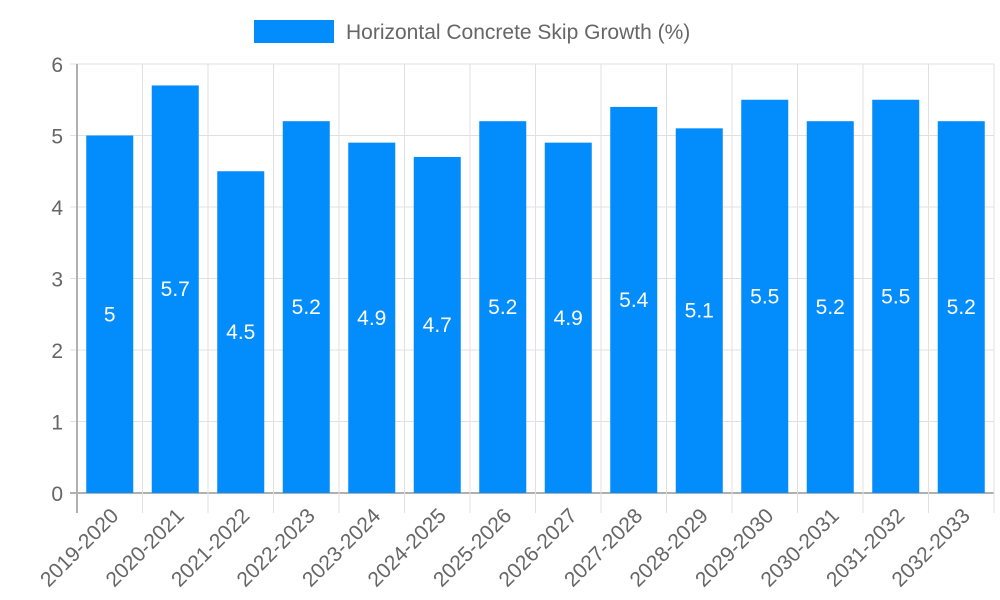 The width and height of the screenshot is (1000, 600). What do you see at coordinates (294, 31) in the screenshot?
I see `legend-swatch` at bounding box center [294, 31].